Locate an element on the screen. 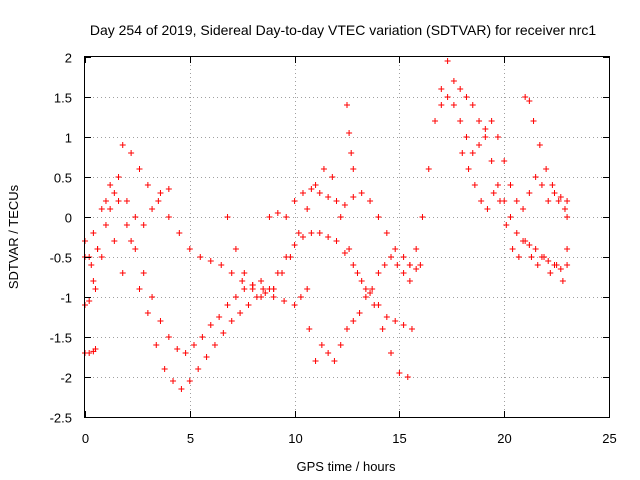 This screenshot has height=480, width=640. series-sat-j is located at coordinates (350, 137).